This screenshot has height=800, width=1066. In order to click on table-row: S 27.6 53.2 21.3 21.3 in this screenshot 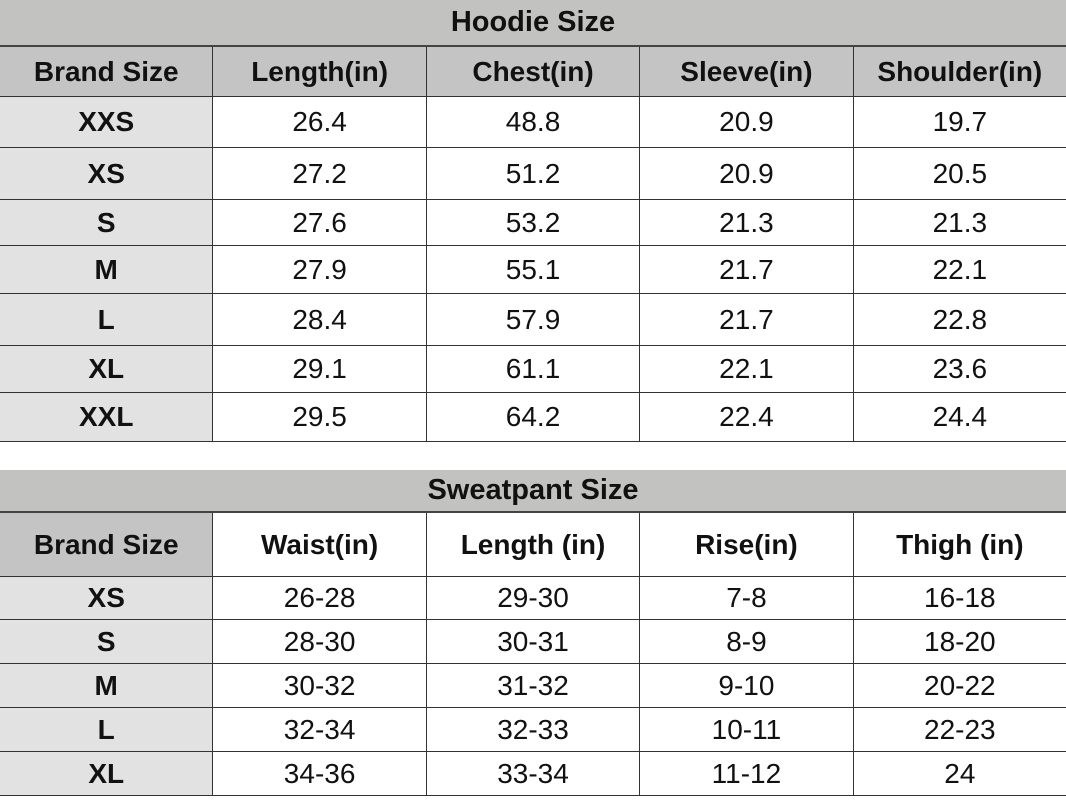, I will do `click(533, 223)`.